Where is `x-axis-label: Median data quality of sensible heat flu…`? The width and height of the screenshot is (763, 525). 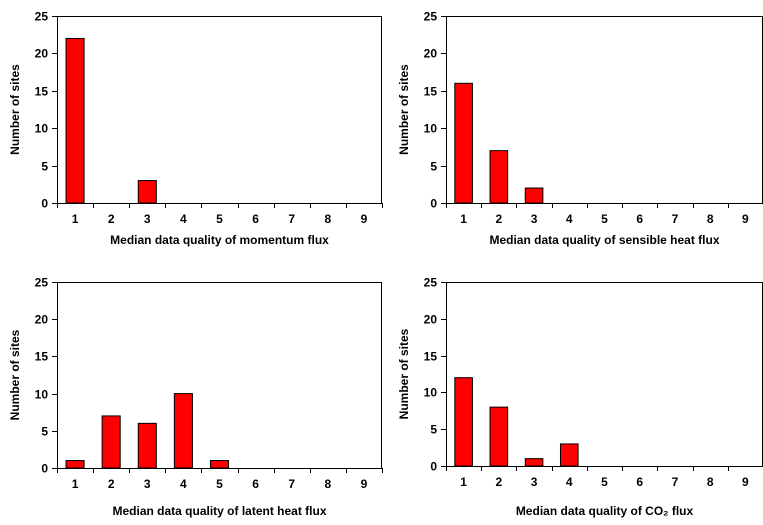
x-axis-label: Median data quality of sensible heat flu… is located at coordinates (604, 240).